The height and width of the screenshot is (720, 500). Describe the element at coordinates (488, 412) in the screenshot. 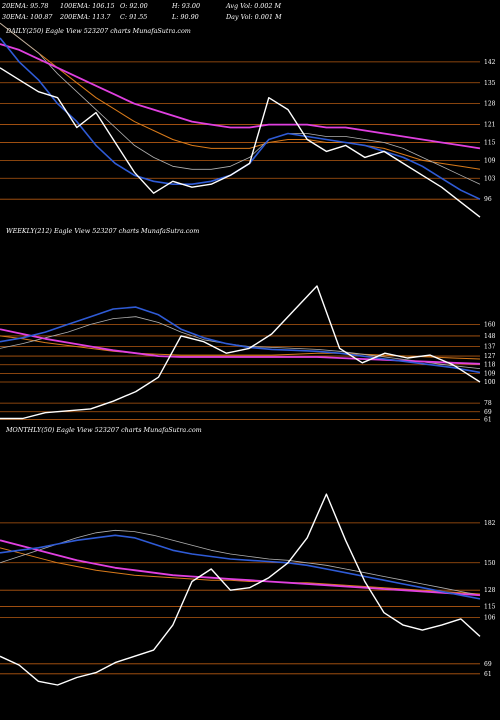

I see `weekly-tick-label: 69` at that location.